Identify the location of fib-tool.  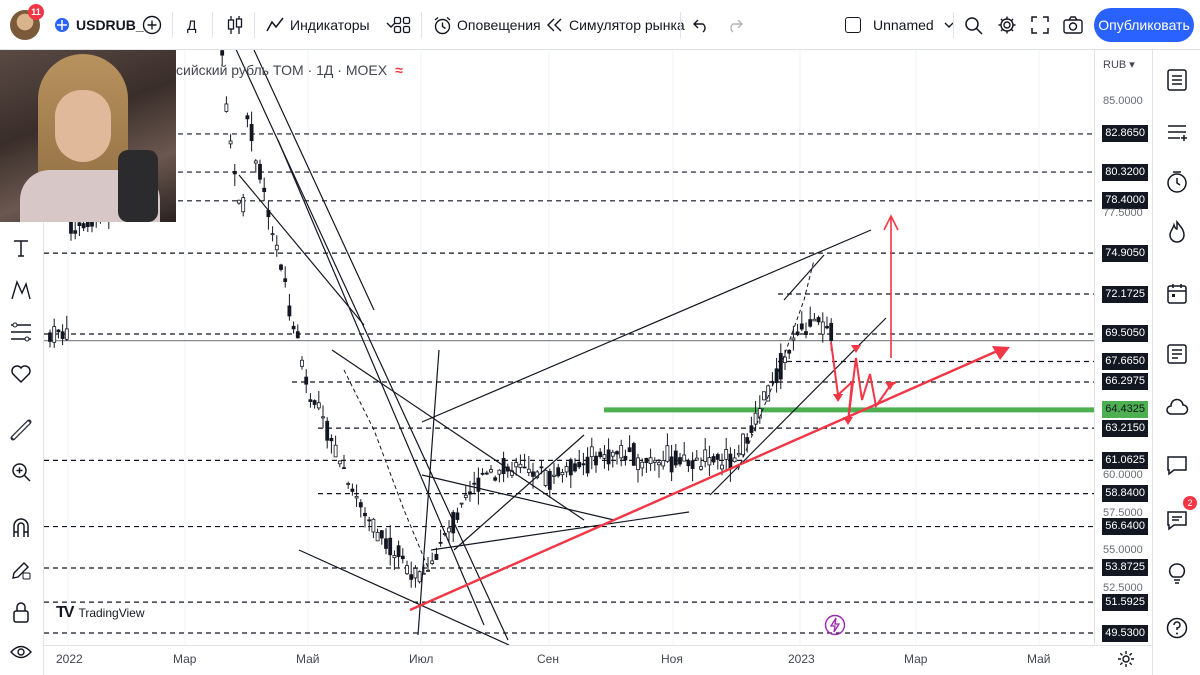
(21, 332).